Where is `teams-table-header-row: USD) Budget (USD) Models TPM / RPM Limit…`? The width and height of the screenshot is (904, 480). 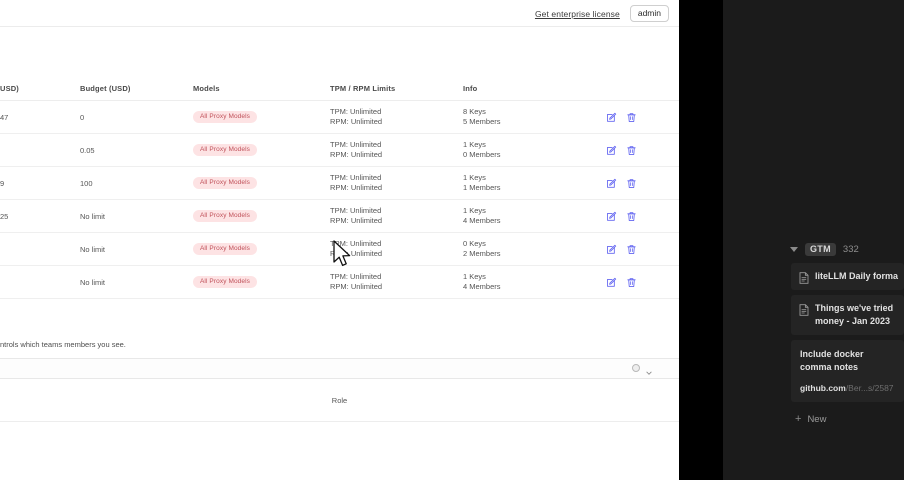
teams-table-header-row: USD) Budget (USD) Models TPM / RPM Limit… is located at coordinates (339, 89).